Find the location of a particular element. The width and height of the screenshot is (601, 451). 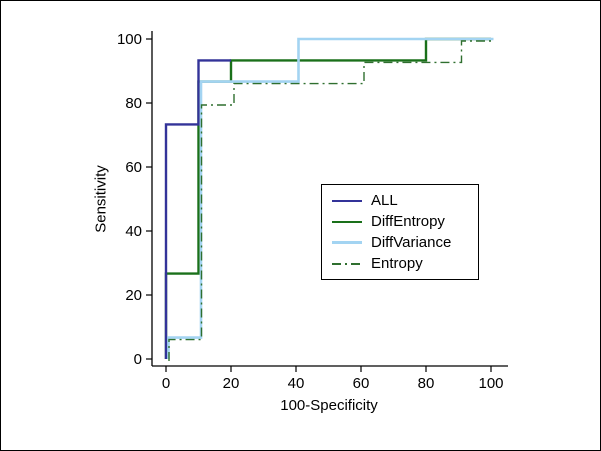

legend-label-diffentropy: DiffEntropy is located at coordinates (408, 221).